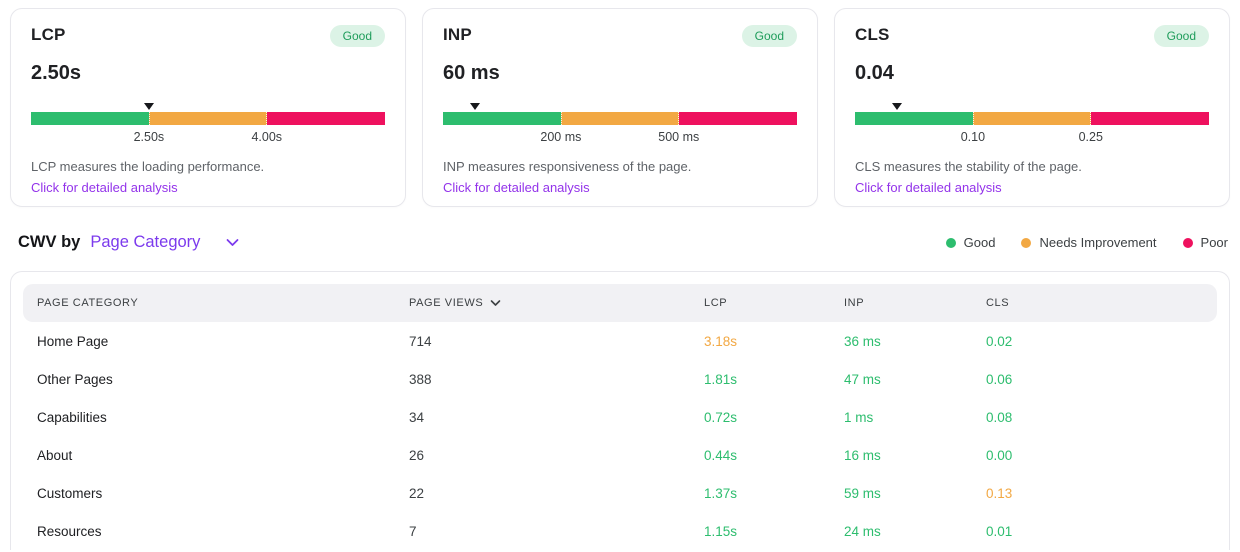 The height and width of the screenshot is (552, 1240). What do you see at coordinates (721, 493) in the screenshot?
I see `lcp-cell: 1.37s` at bounding box center [721, 493].